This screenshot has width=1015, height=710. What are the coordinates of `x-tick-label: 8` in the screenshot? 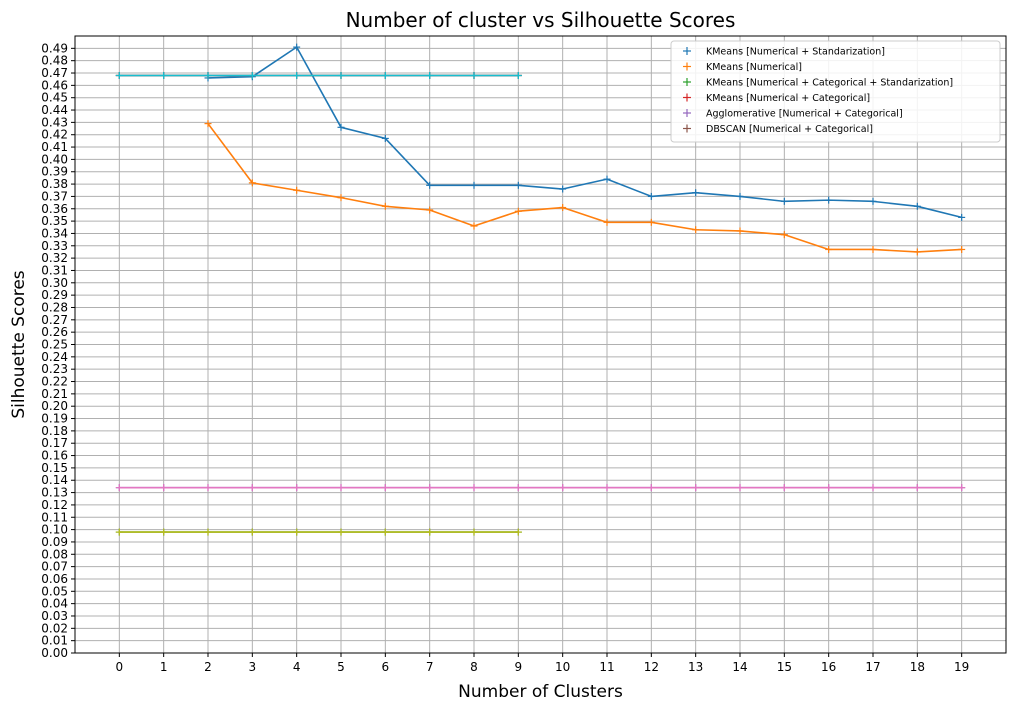 It's located at (474, 667).